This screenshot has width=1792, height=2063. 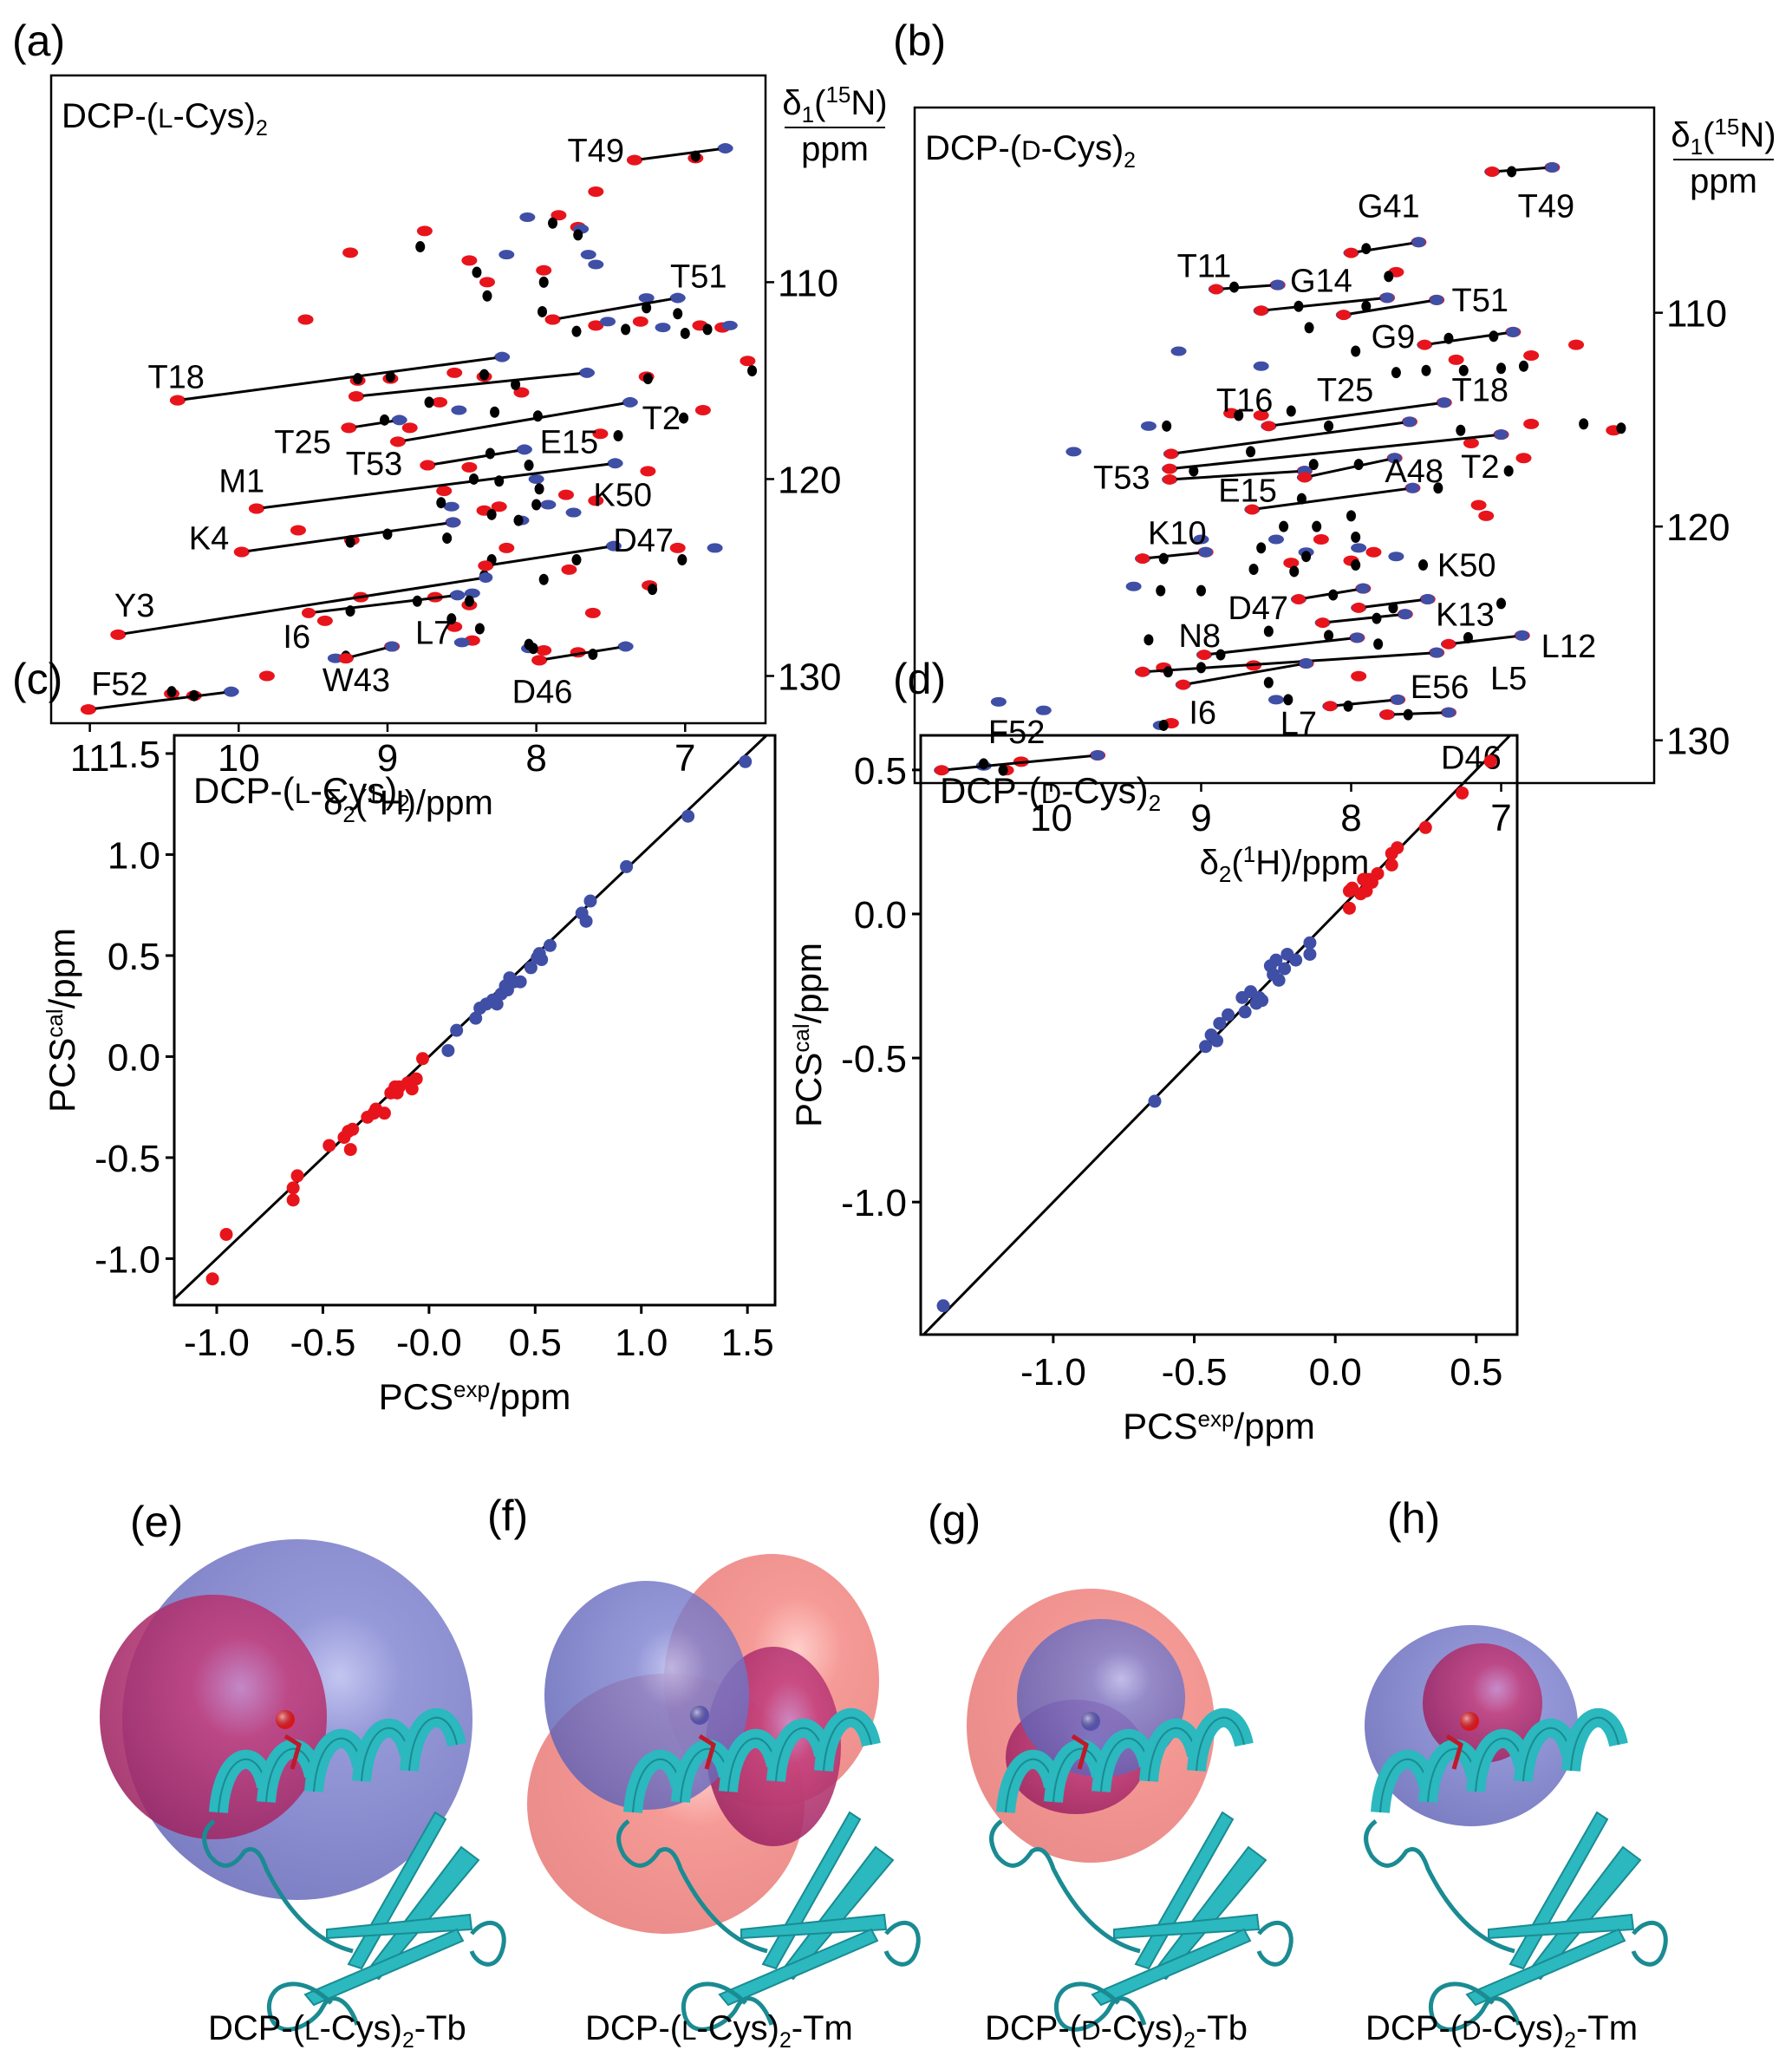 What do you see at coordinates (596, 151) in the screenshot?
I see `residue-label: T49` at bounding box center [596, 151].